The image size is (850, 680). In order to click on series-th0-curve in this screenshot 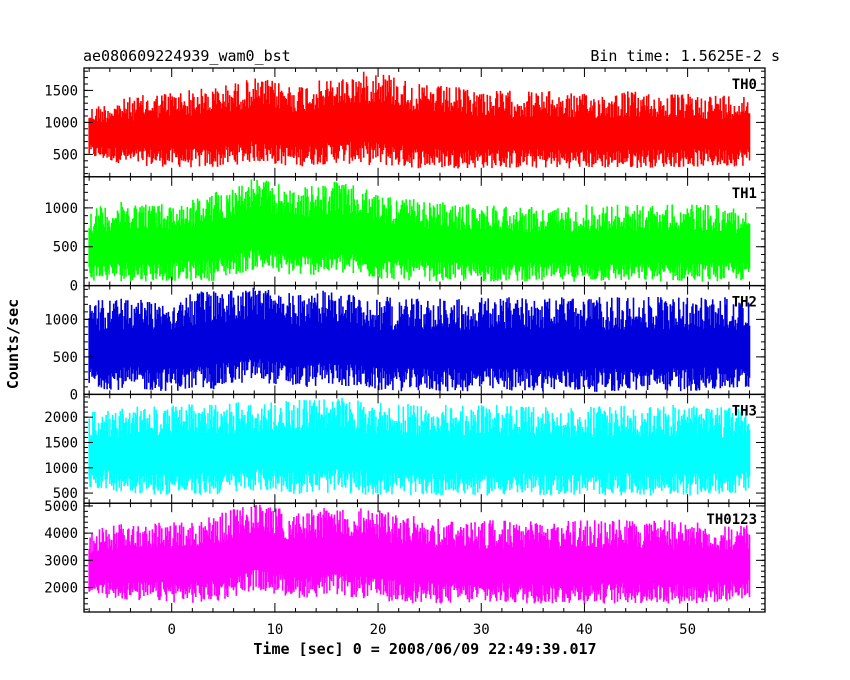, I will do `click(419, 120)`.